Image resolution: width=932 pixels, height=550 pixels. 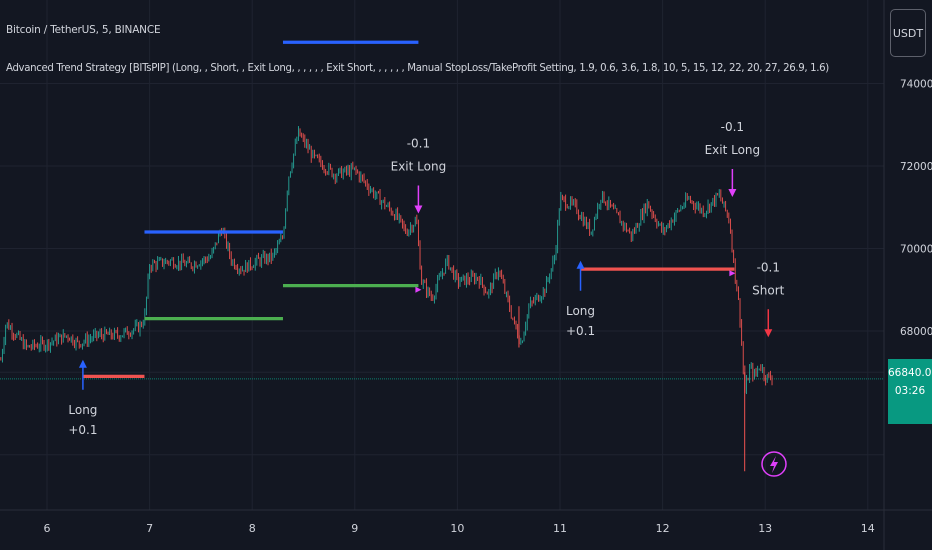 I want to click on x-tick-label: 10, so click(x=457, y=528).